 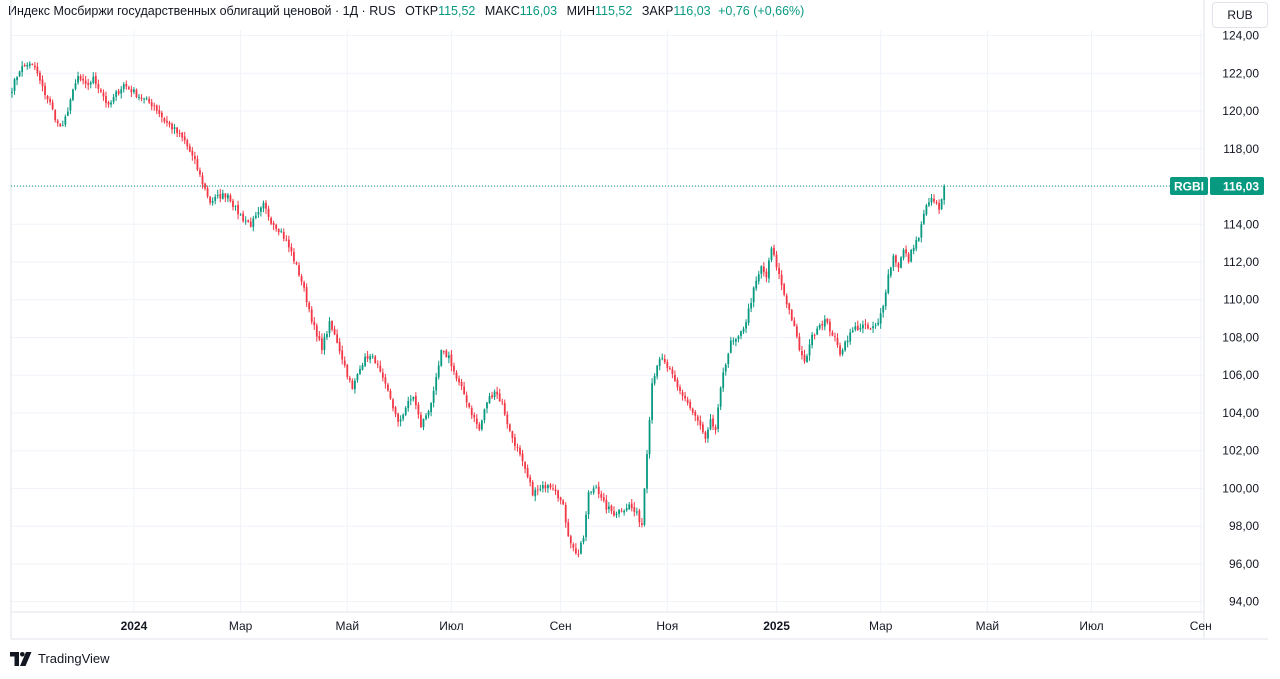 What do you see at coordinates (1240, 15) in the screenshot?
I see `currency-button: RUB` at bounding box center [1240, 15].